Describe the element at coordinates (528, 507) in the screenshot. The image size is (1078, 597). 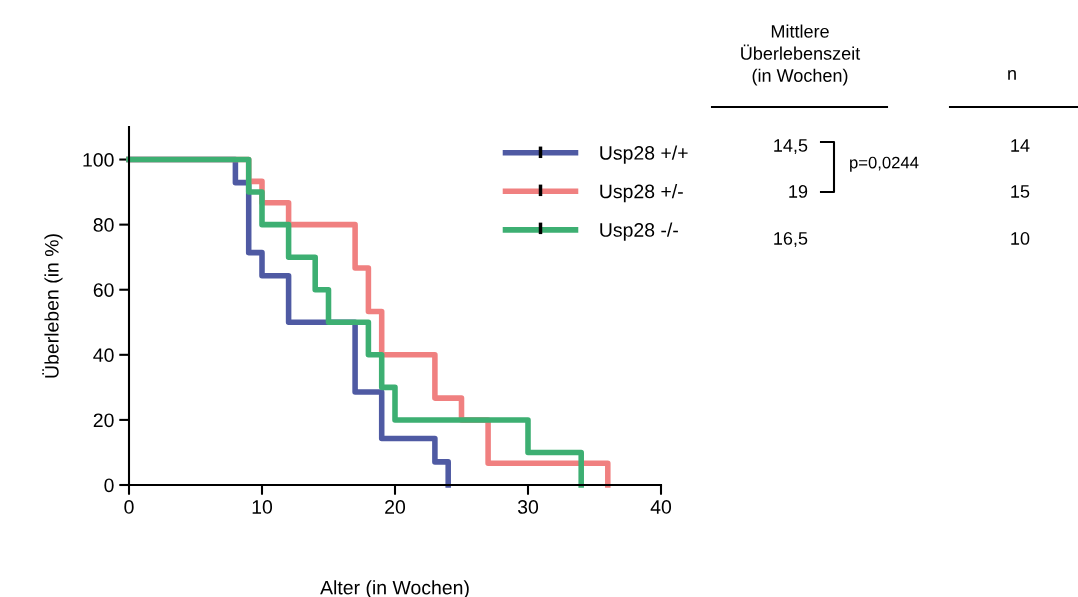
I see `x-tick-label: 30` at that location.